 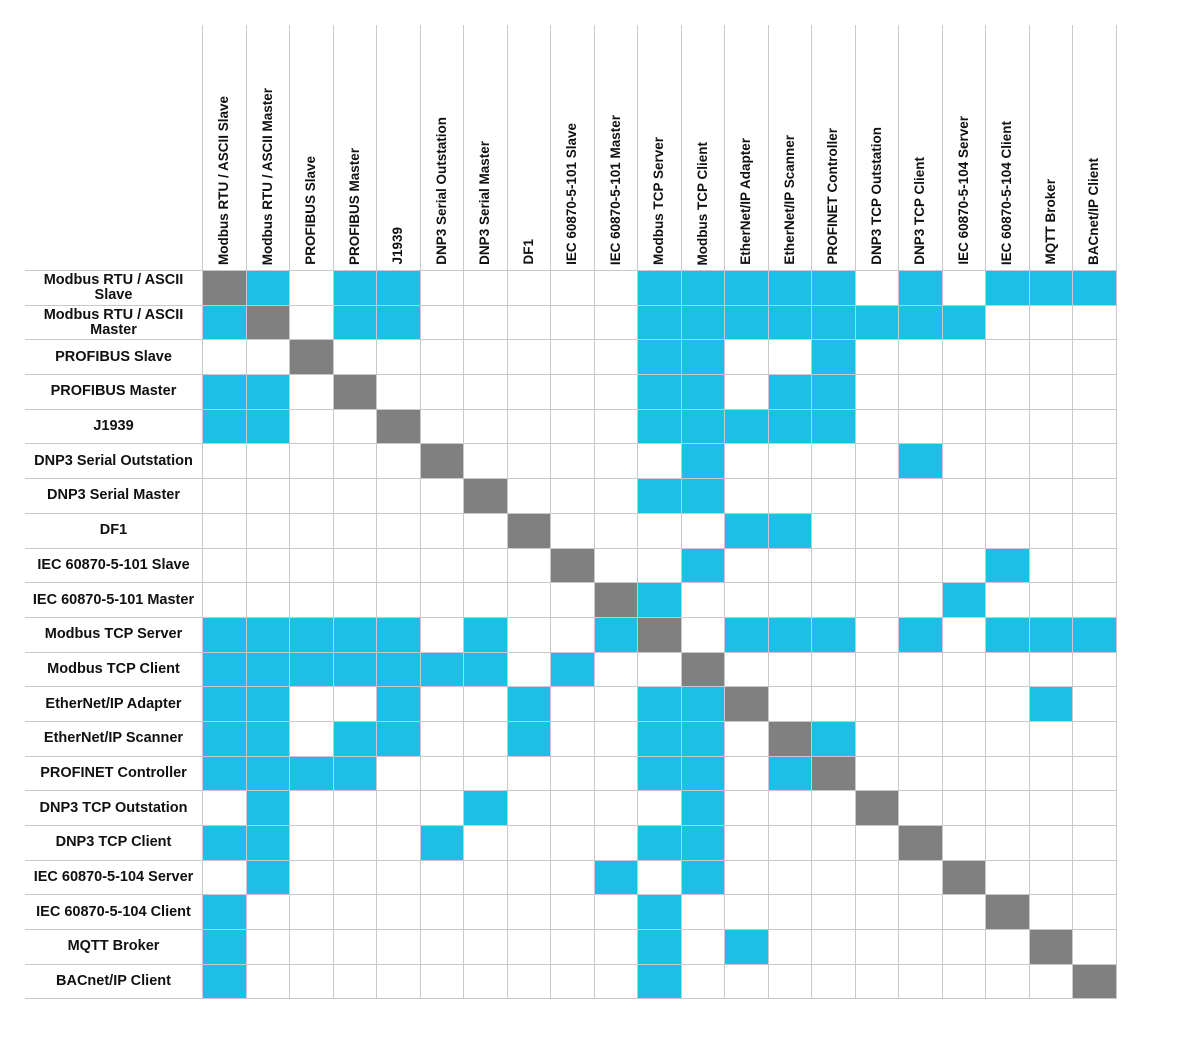 I want to click on column-header-label: Modbus TCP Client, so click(x=702, y=203).